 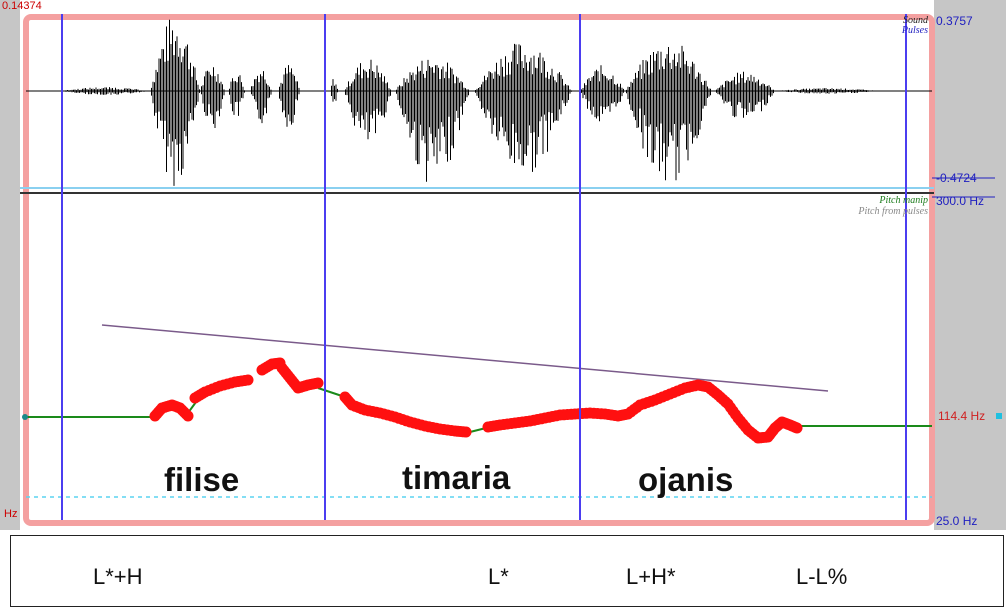 What do you see at coordinates (954, 21) in the screenshot?
I see `sound-max-label: 0.3757` at bounding box center [954, 21].